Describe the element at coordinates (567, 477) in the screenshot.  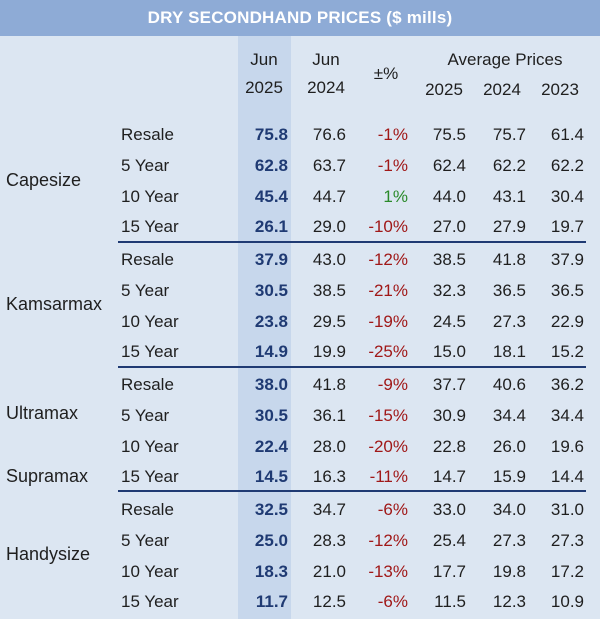
I see `cell-avg2023: 14.4` at that location.